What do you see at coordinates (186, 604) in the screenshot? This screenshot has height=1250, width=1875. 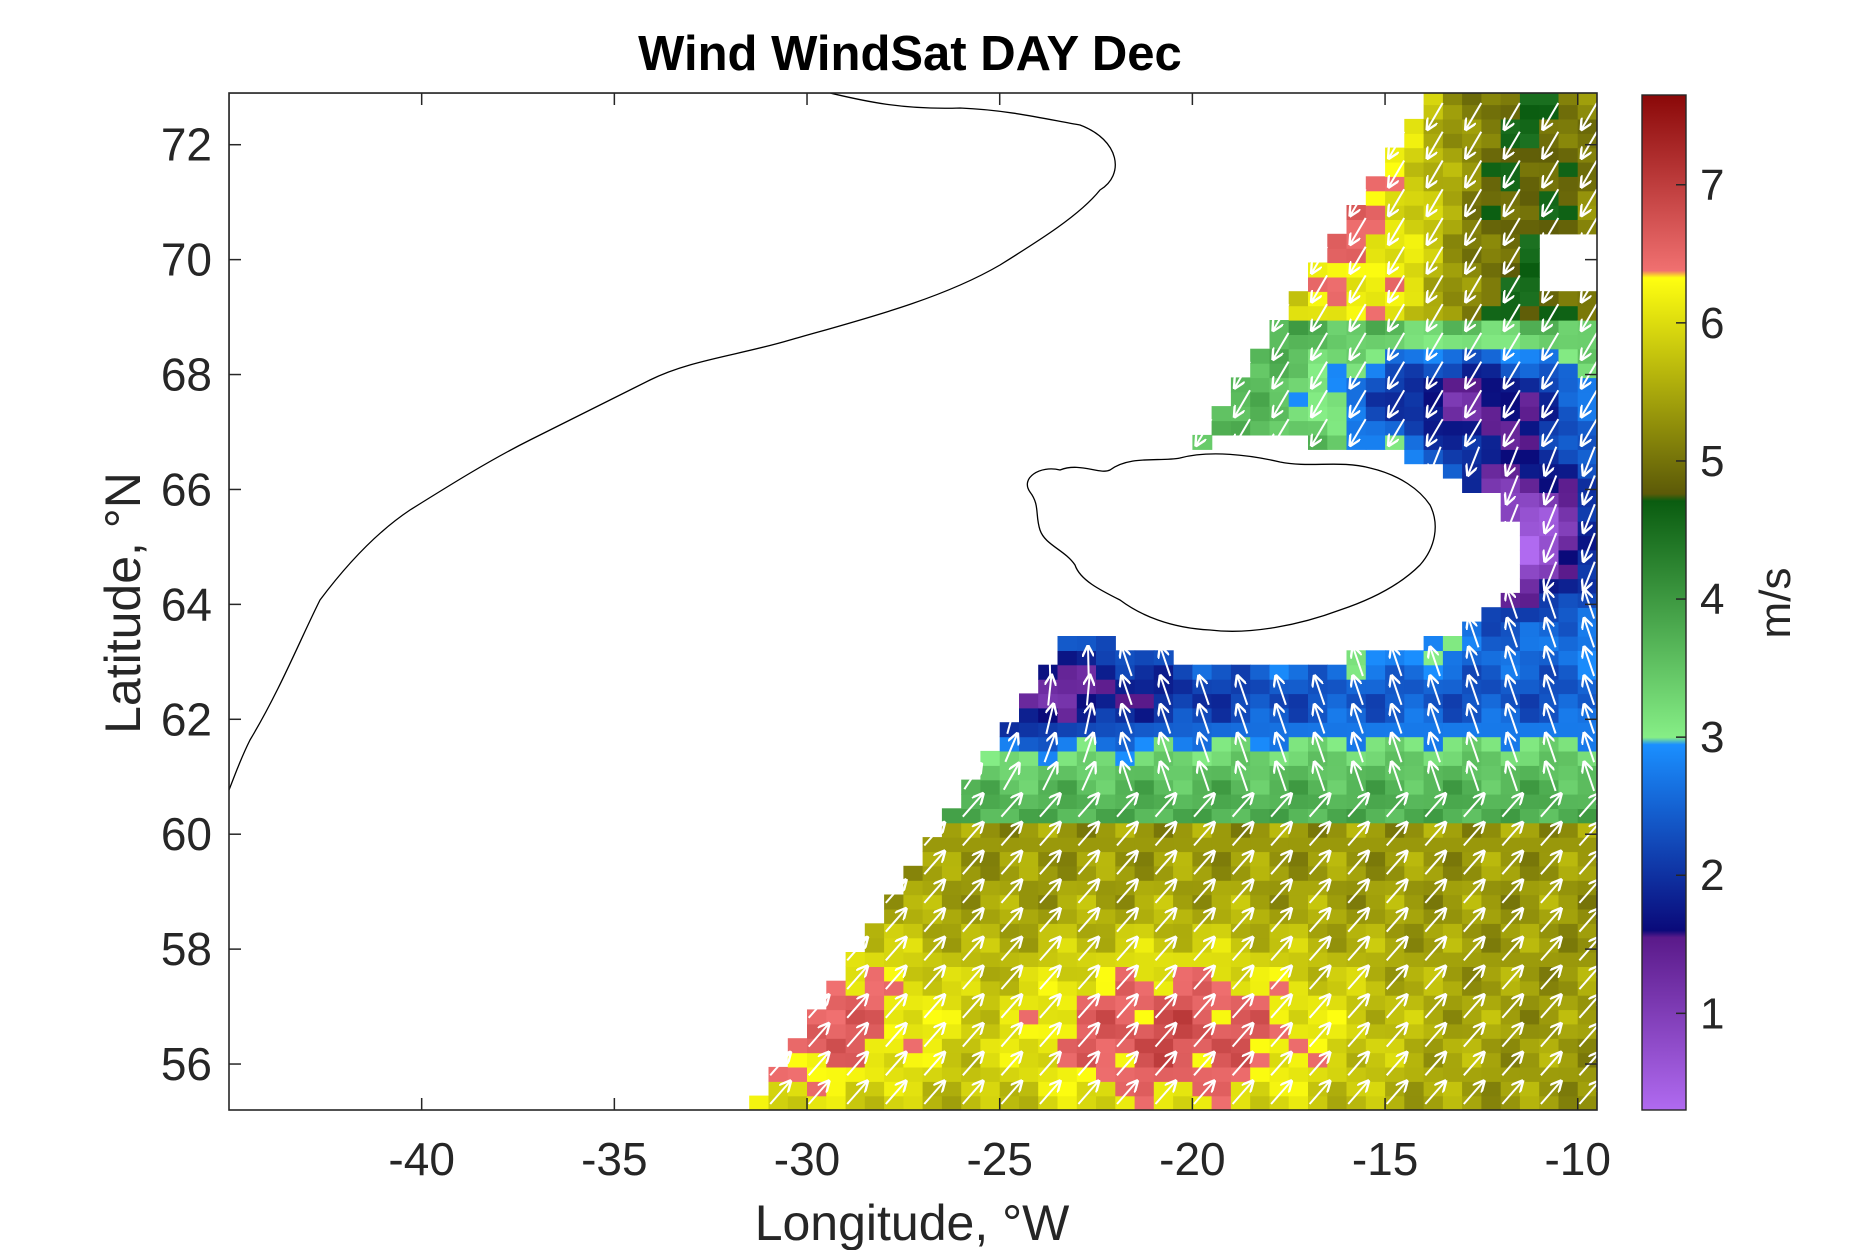 I see `y-tick-label: 64` at bounding box center [186, 604].